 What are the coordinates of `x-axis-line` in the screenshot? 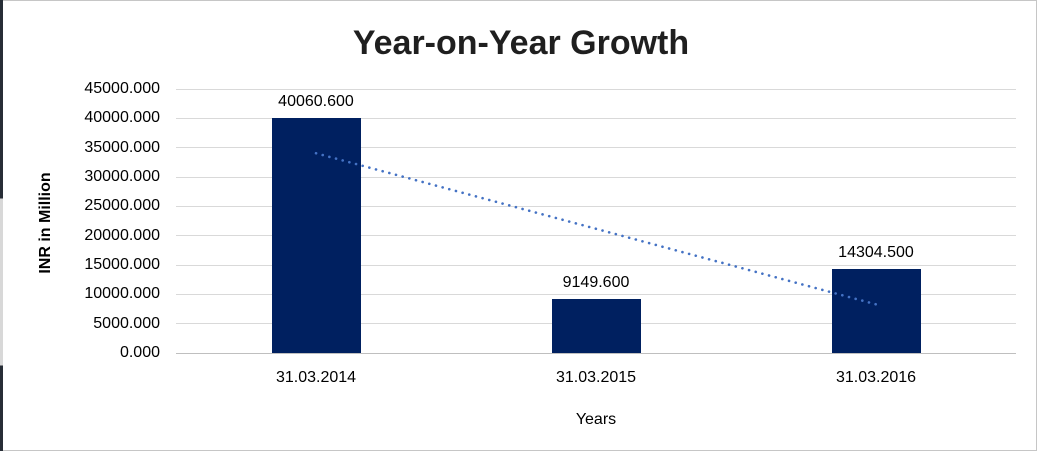 It's located at (596, 353).